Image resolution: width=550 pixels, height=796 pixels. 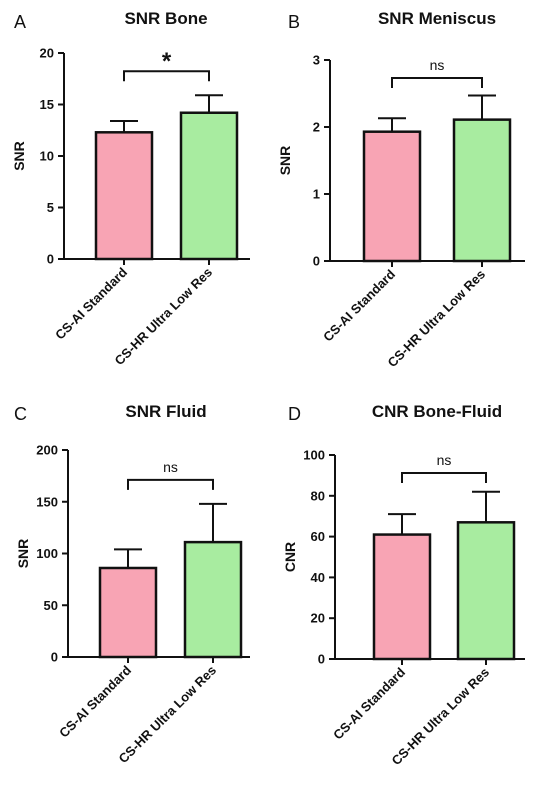 What do you see at coordinates (316, 194) in the screenshot?
I see `y-tick-label: 1` at bounding box center [316, 194].